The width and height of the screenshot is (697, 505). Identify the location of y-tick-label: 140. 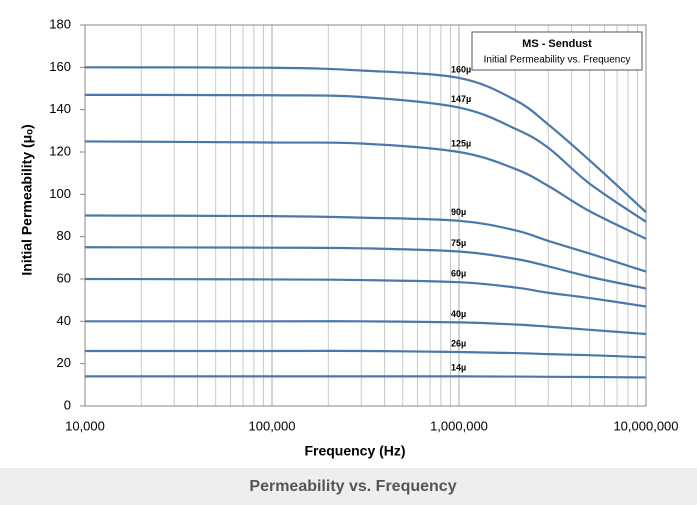
(60, 108).